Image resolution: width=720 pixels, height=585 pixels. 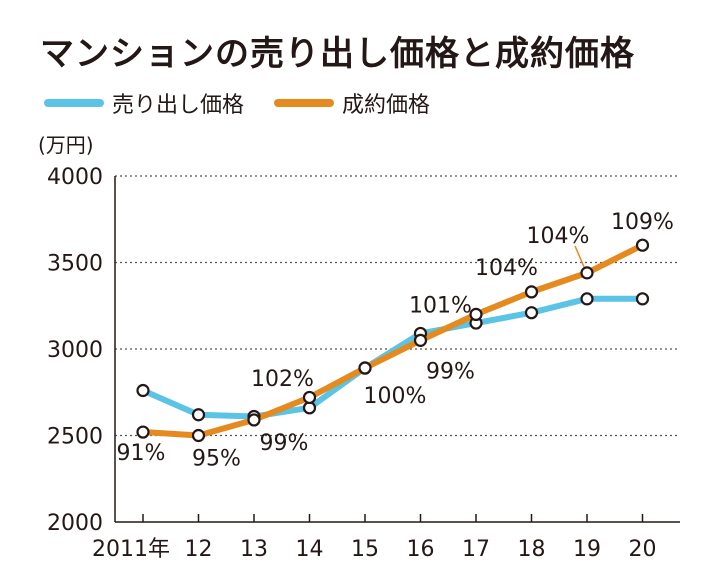 What do you see at coordinates (178, 105) in the screenshot?
I see `legend-label-asking: 売り出し価格` at bounding box center [178, 105].